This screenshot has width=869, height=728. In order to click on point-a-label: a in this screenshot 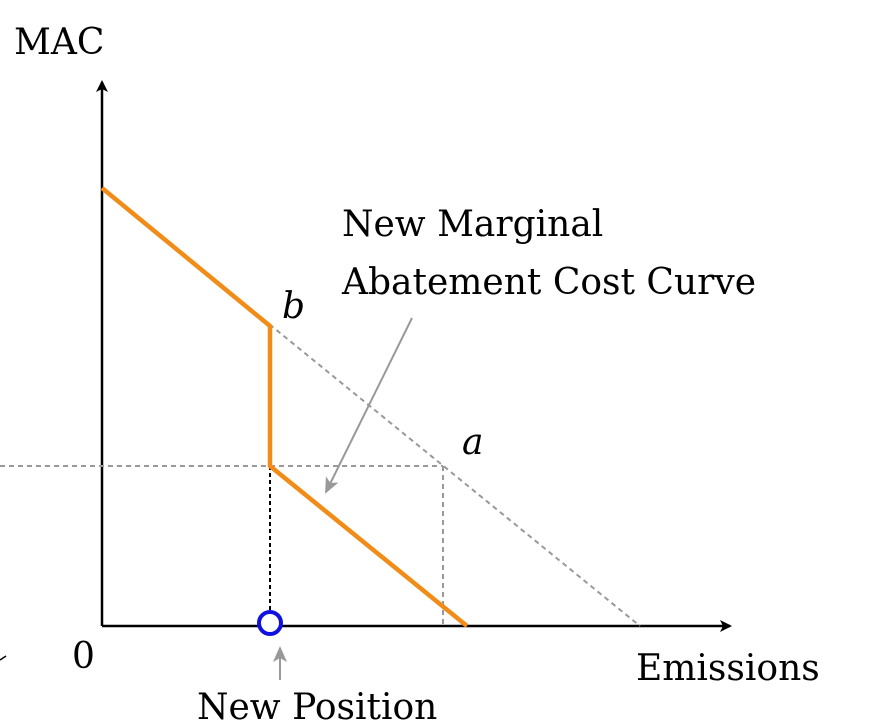, I will do `click(472, 442)`.